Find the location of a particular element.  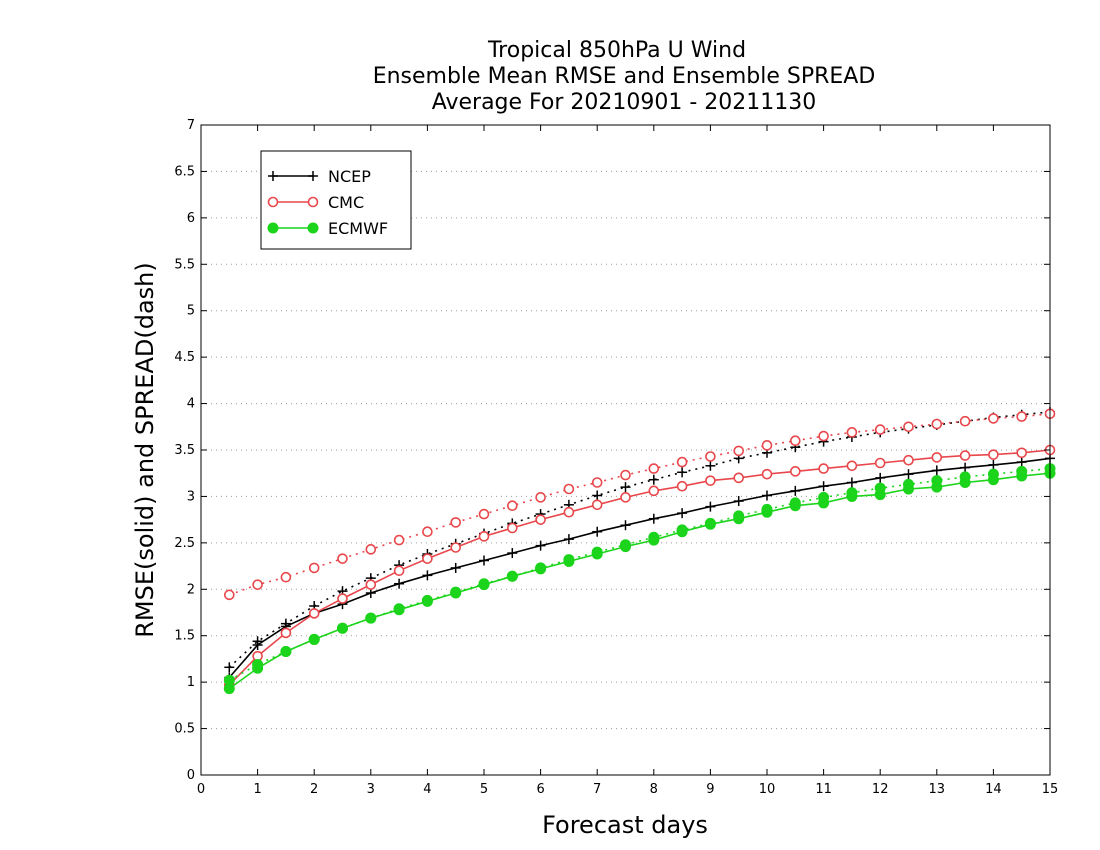

x-tick-label: 4 is located at coordinates (427, 789).